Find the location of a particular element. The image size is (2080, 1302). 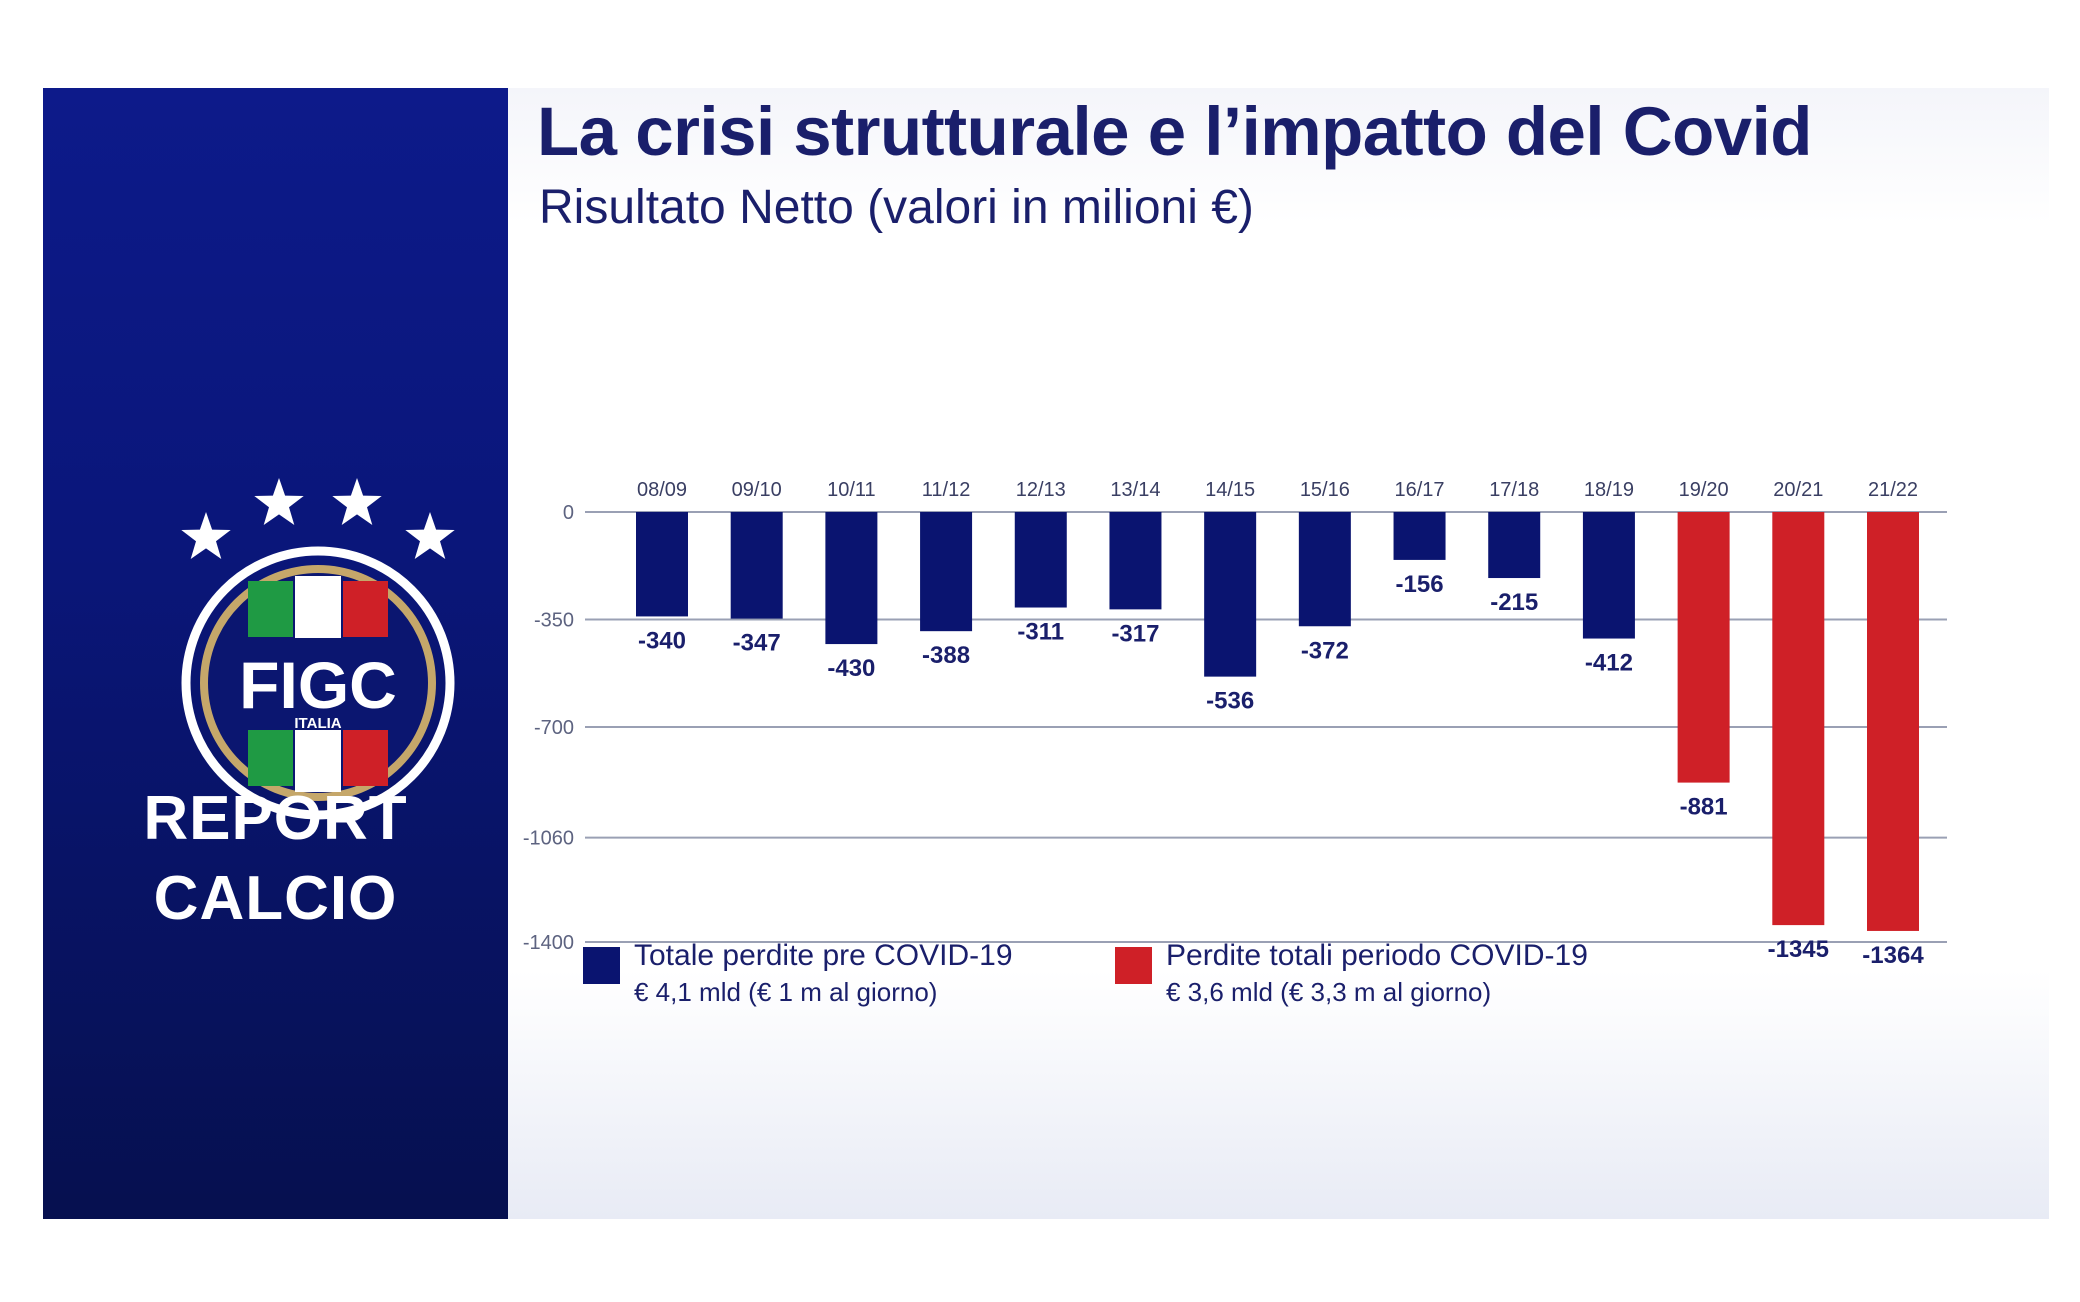

data-label: -536 is located at coordinates (1230, 701).